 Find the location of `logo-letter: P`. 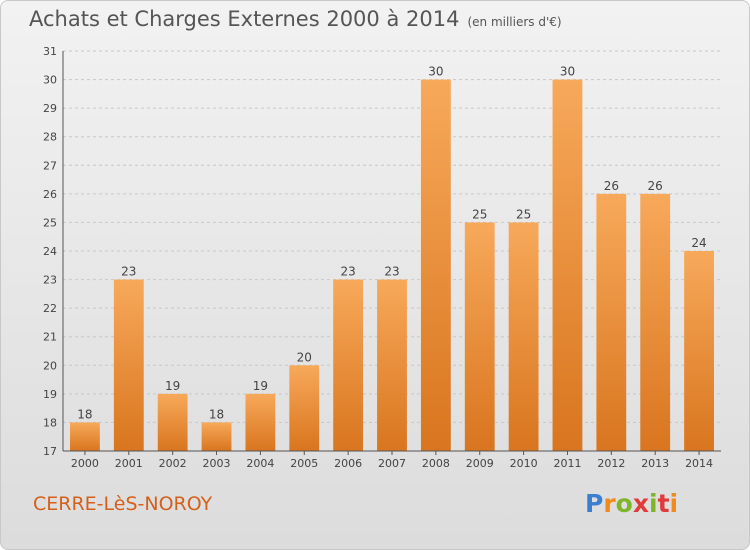

logo-letter: P is located at coordinates (594, 503).